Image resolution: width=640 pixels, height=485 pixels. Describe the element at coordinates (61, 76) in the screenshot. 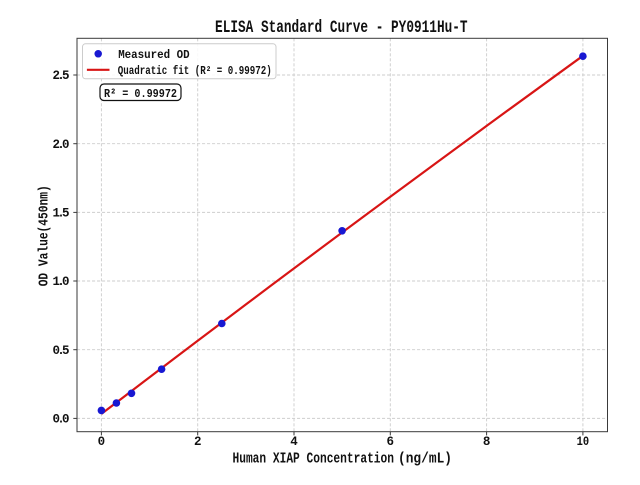

I see `svg-text: 2.5` at that location.